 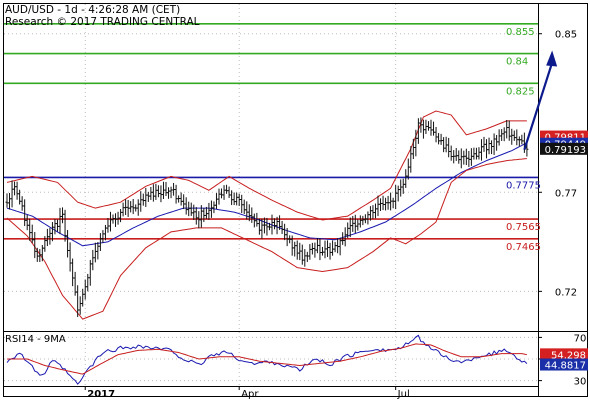 I want to click on rsi-tick-label-2: 30, so click(x=580, y=382).